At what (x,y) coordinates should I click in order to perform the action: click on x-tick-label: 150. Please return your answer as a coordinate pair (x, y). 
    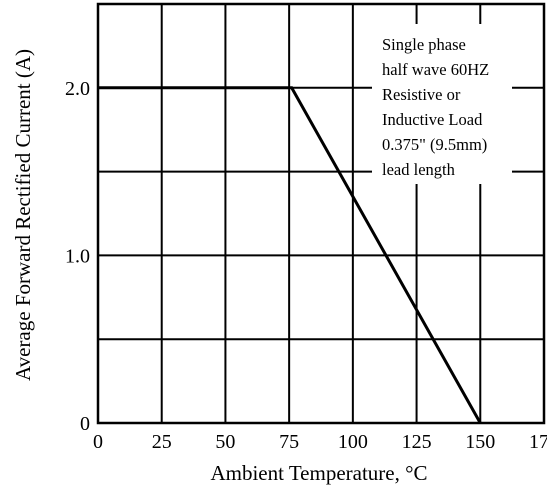
    Looking at the image, I should click on (480, 442).